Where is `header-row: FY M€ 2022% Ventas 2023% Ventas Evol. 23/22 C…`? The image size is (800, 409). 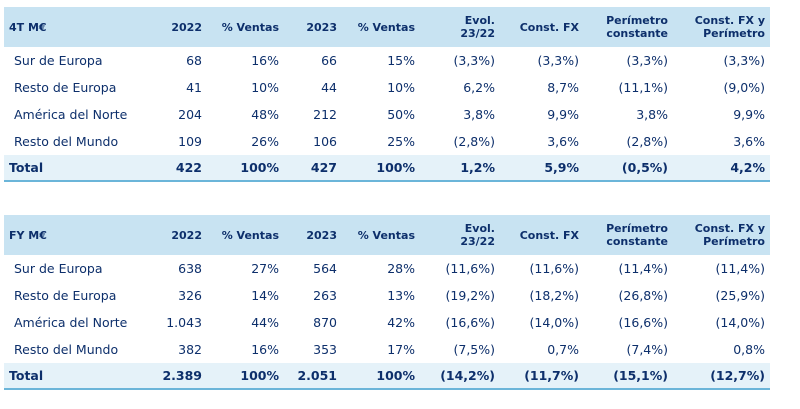
header-row: FY M€ 2022% Ventas 2023% Ventas Evol. 23/22 C… is located at coordinates (387, 235).